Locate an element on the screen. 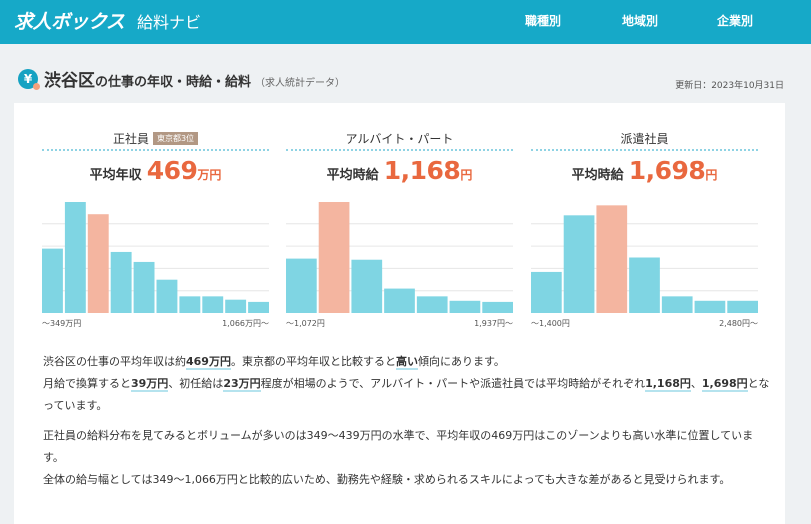 The width and height of the screenshot is (811, 524). average-unit: 万円 is located at coordinates (209, 175).